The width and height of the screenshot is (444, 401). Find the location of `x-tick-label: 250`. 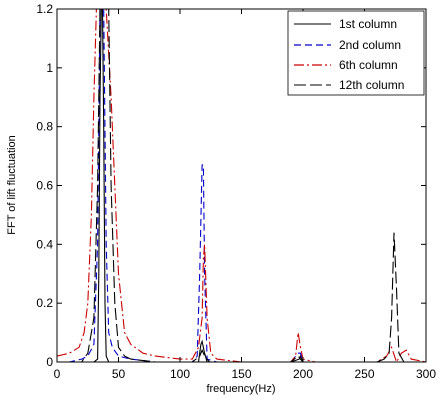

x-tick-label: 250 is located at coordinates (364, 374).